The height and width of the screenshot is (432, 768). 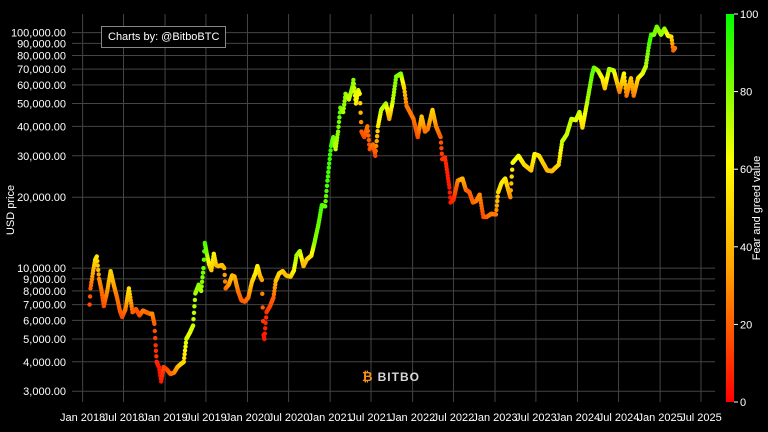 What do you see at coordinates (11, 210) in the screenshot?
I see `y-axis-title: USD price` at bounding box center [11, 210].